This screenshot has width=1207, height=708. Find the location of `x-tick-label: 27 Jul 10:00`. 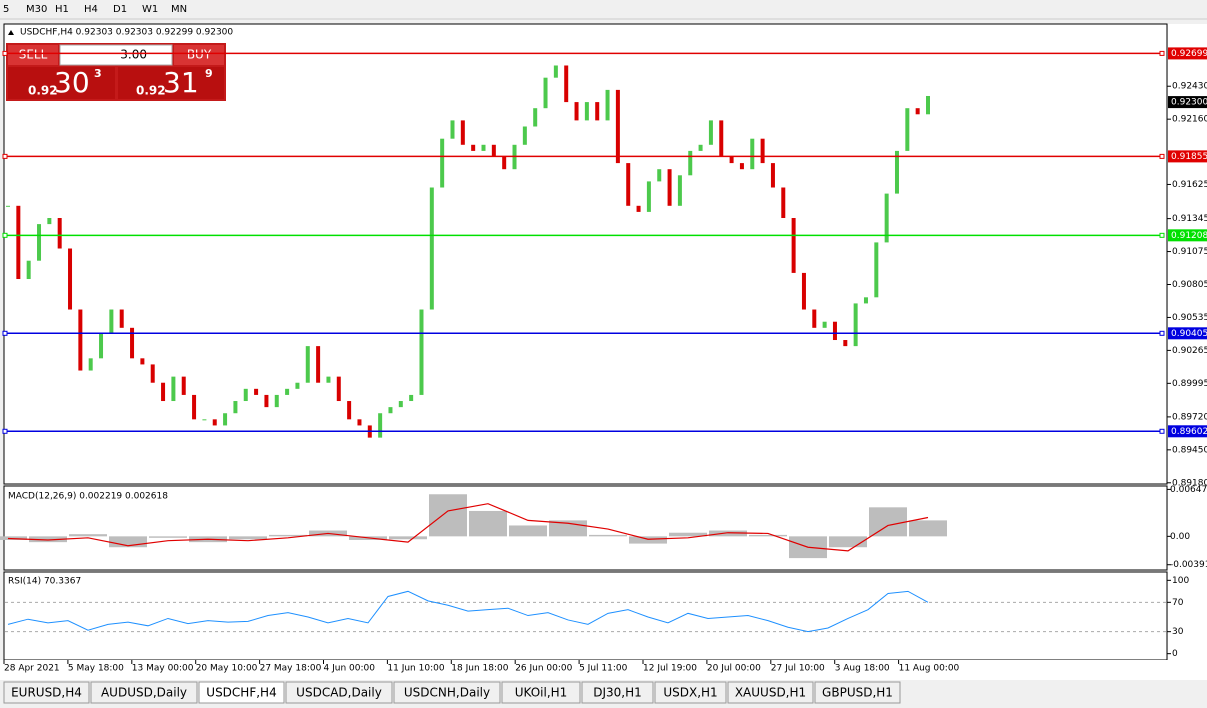

x-tick-label: 27 Jul 10:00 is located at coordinates (798, 669).